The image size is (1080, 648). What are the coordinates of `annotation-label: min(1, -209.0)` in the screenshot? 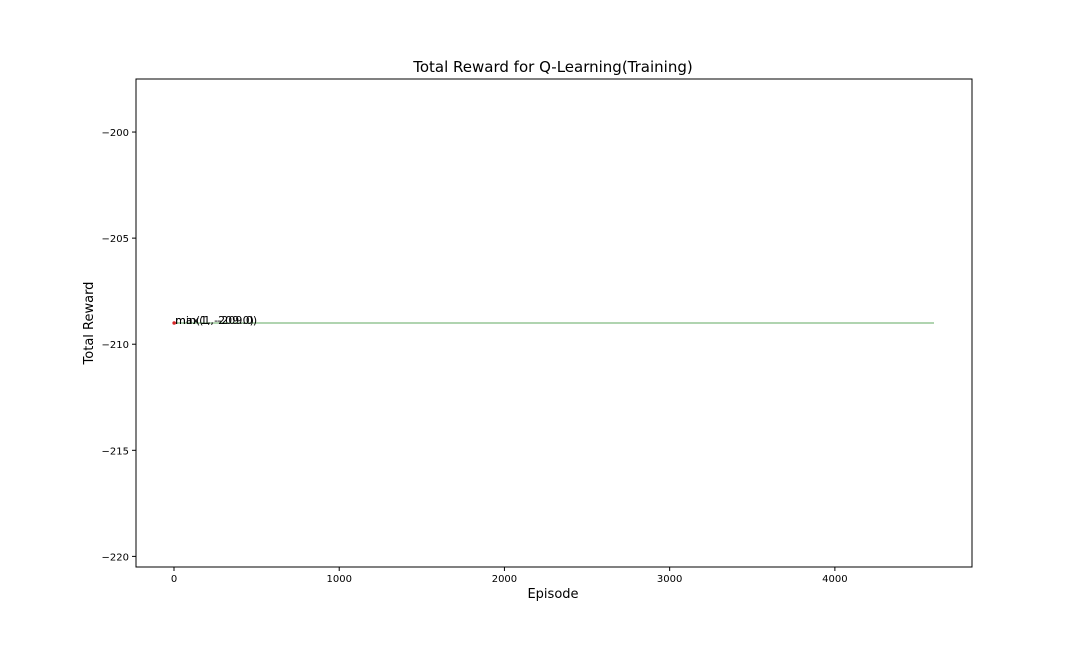 It's located at (214, 320).